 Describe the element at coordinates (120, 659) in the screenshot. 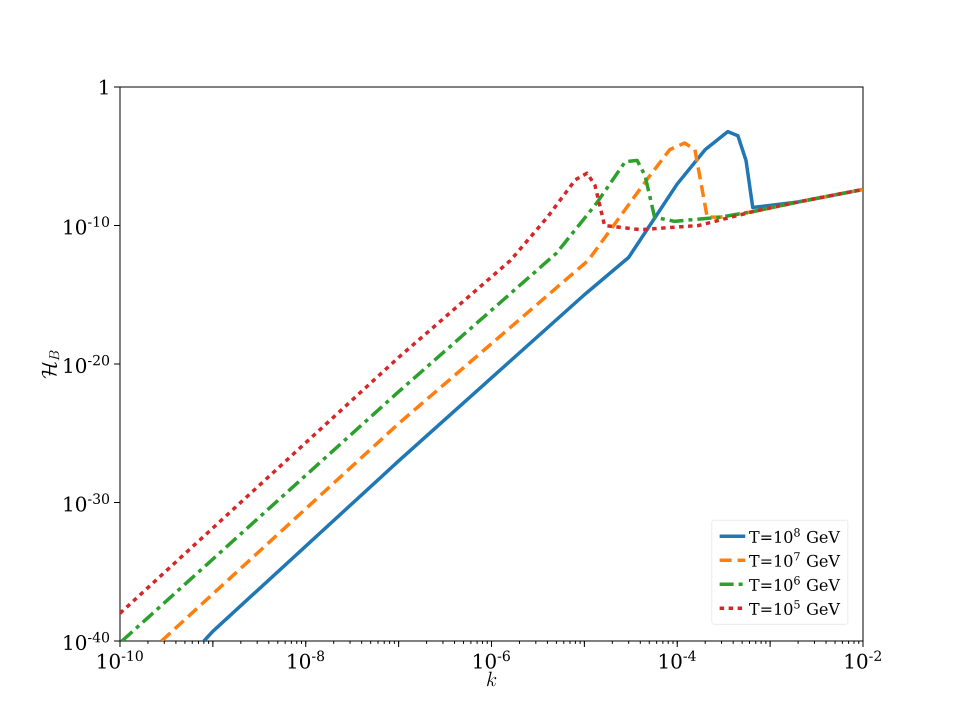

I see `x-tick-label: 10$^{-10}$` at that location.